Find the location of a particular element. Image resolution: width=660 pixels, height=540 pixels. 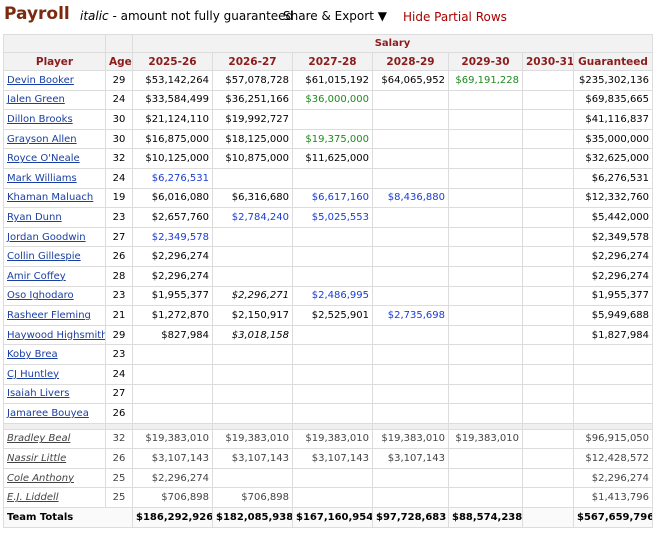

table-row: Koby Brea 23 is located at coordinates (328, 354).